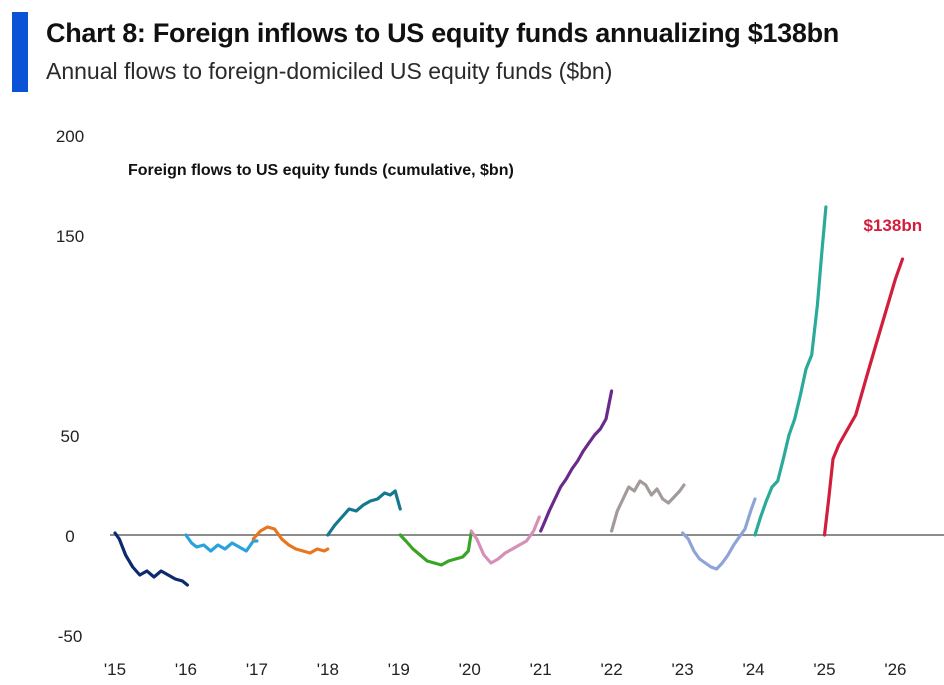  Describe the element at coordinates (20, 52) in the screenshot. I see `accent-bar` at that location.